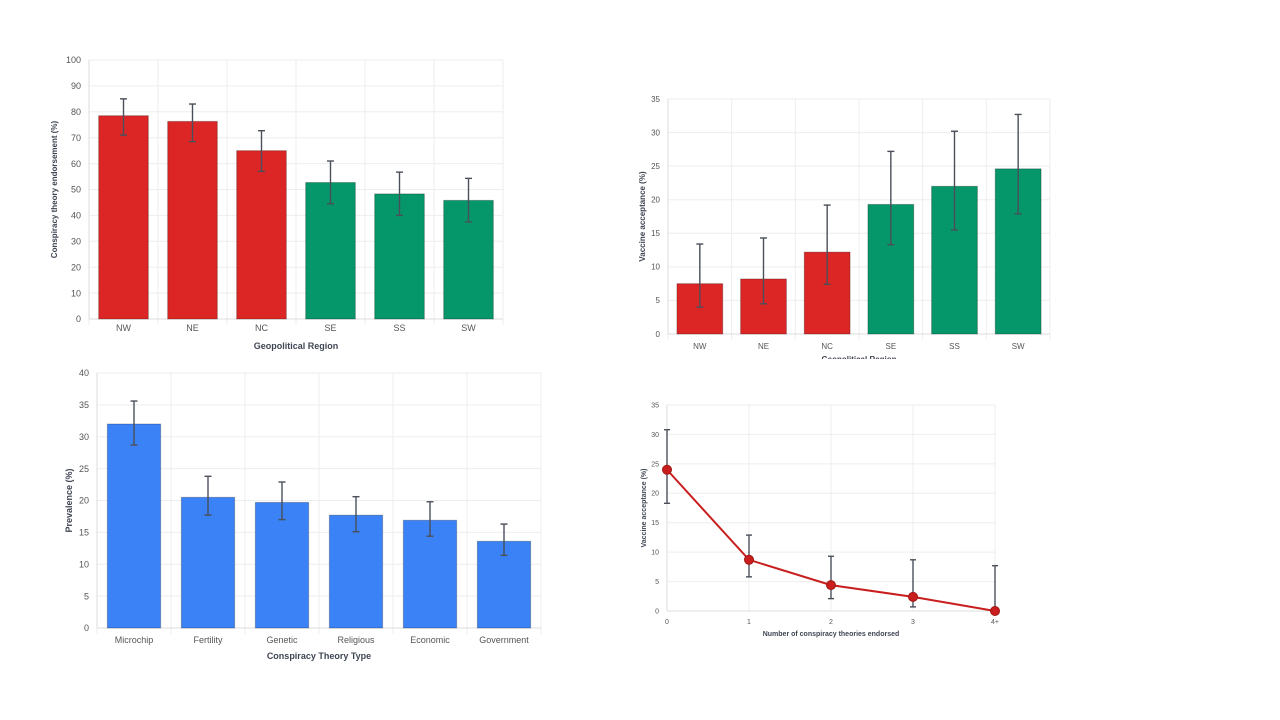 The height and width of the screenshot is (720, 1280). What do you see at coordinates (430, 574) in the screenshot?
I see `bar-economic` at bounding box center [430, 574].